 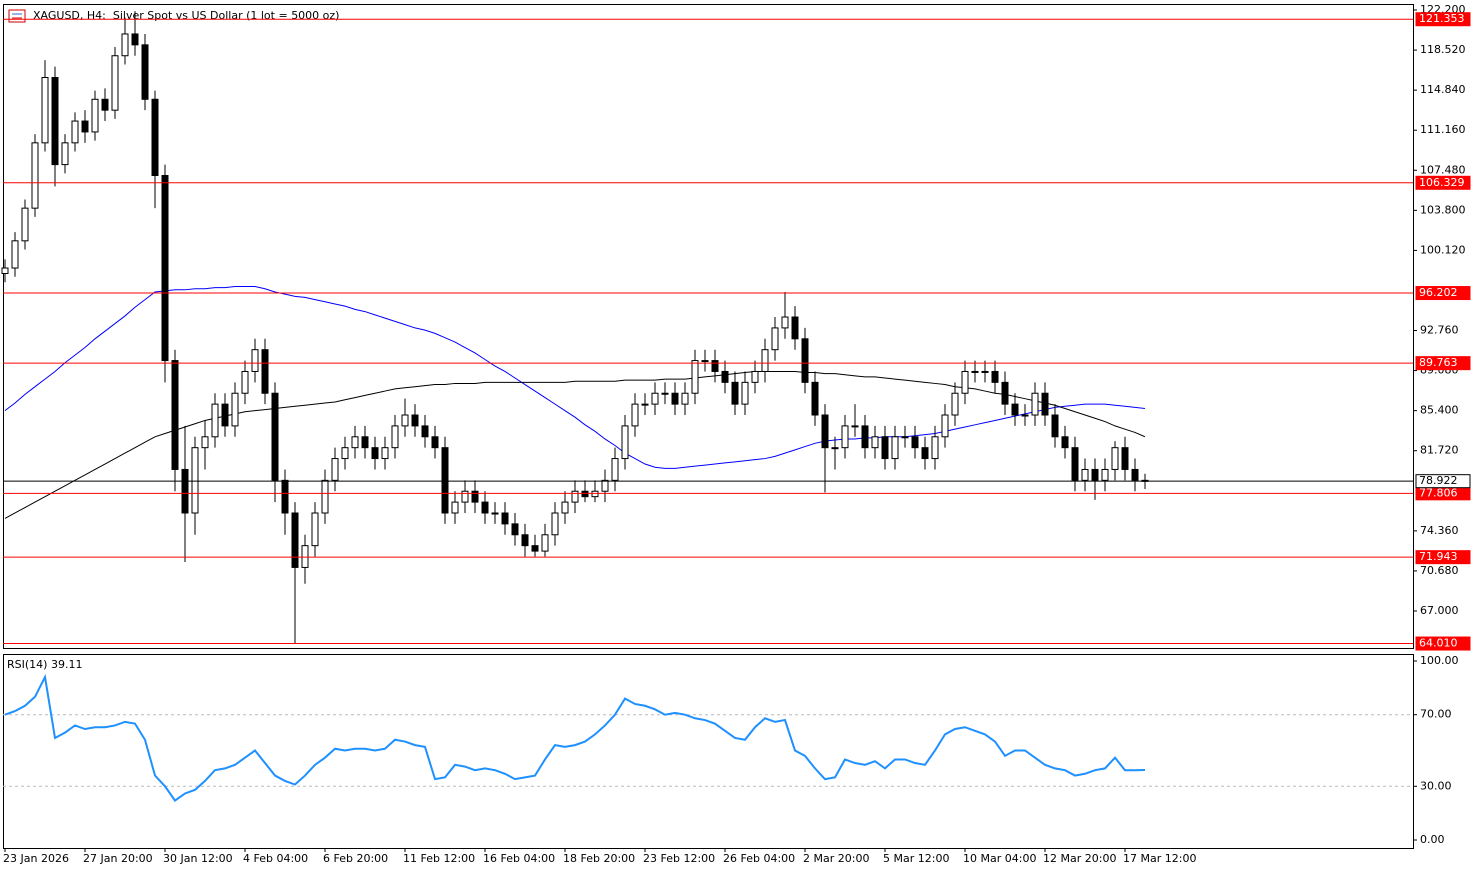 What do you see at coordinates (679, 858) in the screenshot?
I see `x-tick-label: 23 Feb 12:00` at bounding box center [679, 858].